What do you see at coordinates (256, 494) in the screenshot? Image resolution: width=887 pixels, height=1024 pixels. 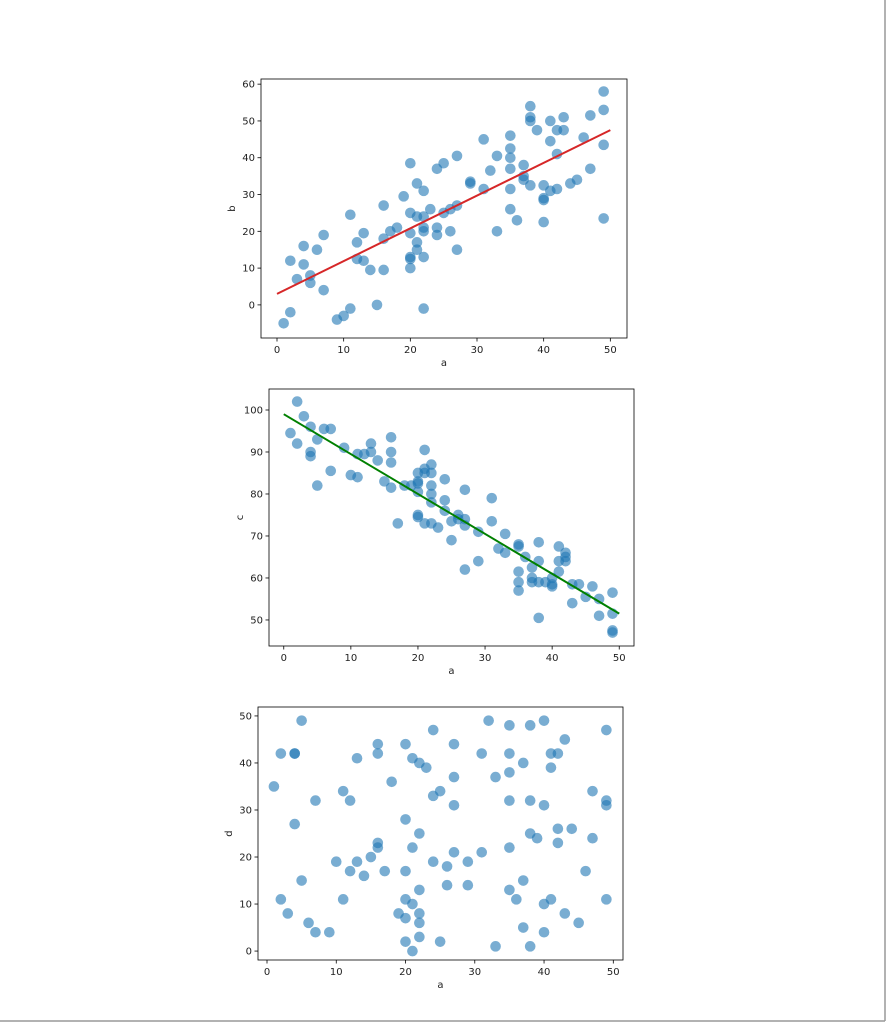 I see `y-tick-label: 80` at bounding box center [256, 494].